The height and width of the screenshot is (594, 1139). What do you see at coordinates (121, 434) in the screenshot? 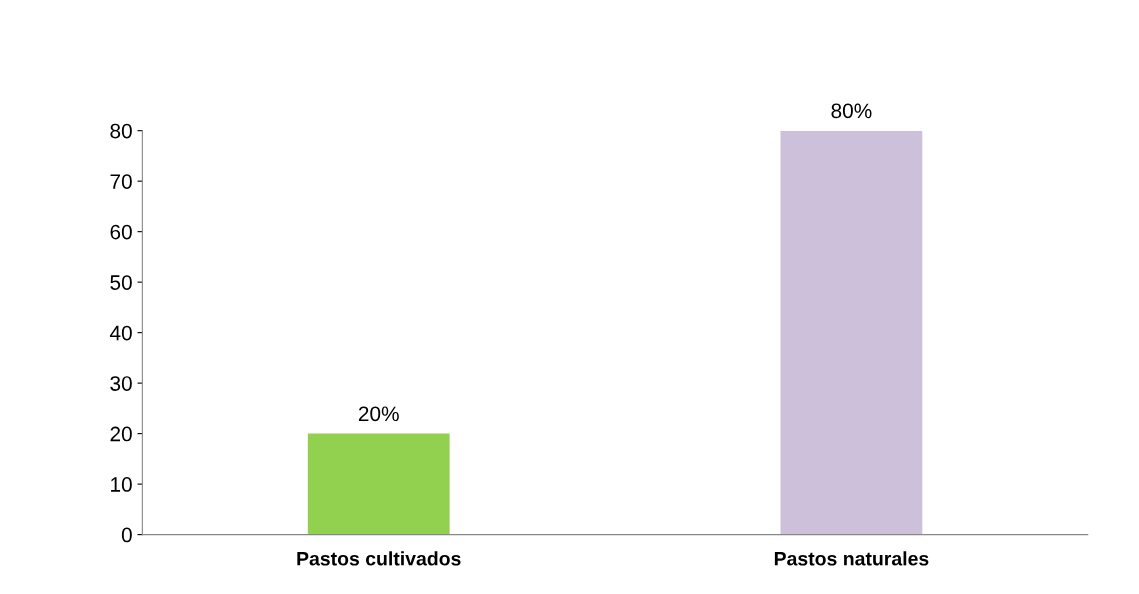
I see `y-tick-label: 20` at bounding box center [121, 434].